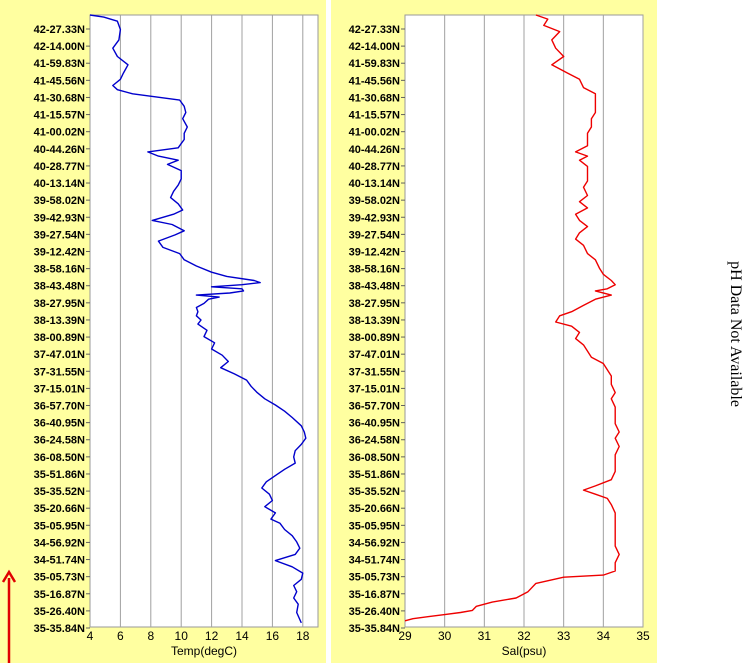  I want to click on sal-y-tick-label: 35-16.87N, so click(374, 595).